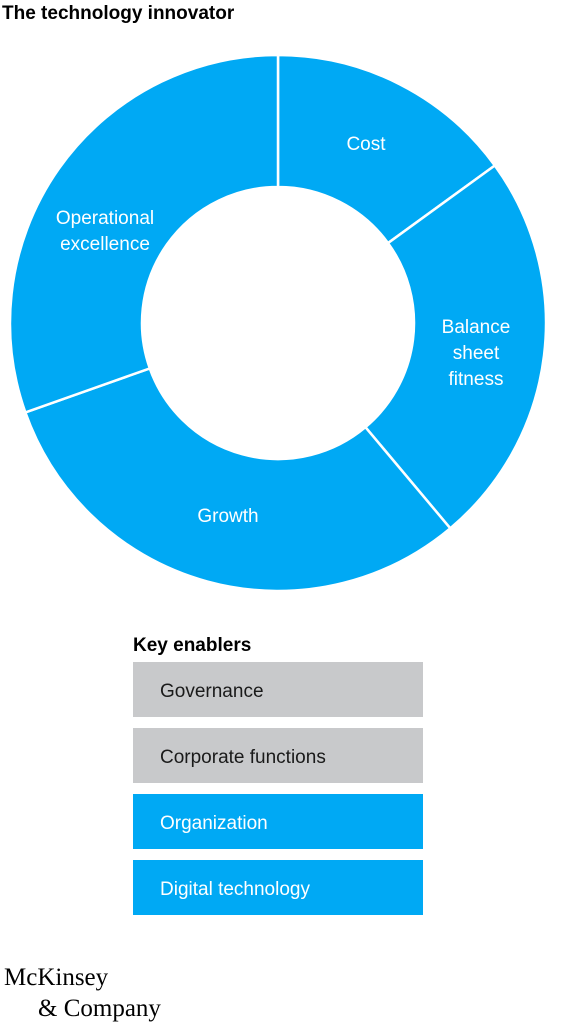 Image resolution: width=571 pixels, height=1024 pixels. What do you see at coordinates (99, 1008) in the screenshot?
I see `logo-line: & Company` at bounding box center [99, 1008].